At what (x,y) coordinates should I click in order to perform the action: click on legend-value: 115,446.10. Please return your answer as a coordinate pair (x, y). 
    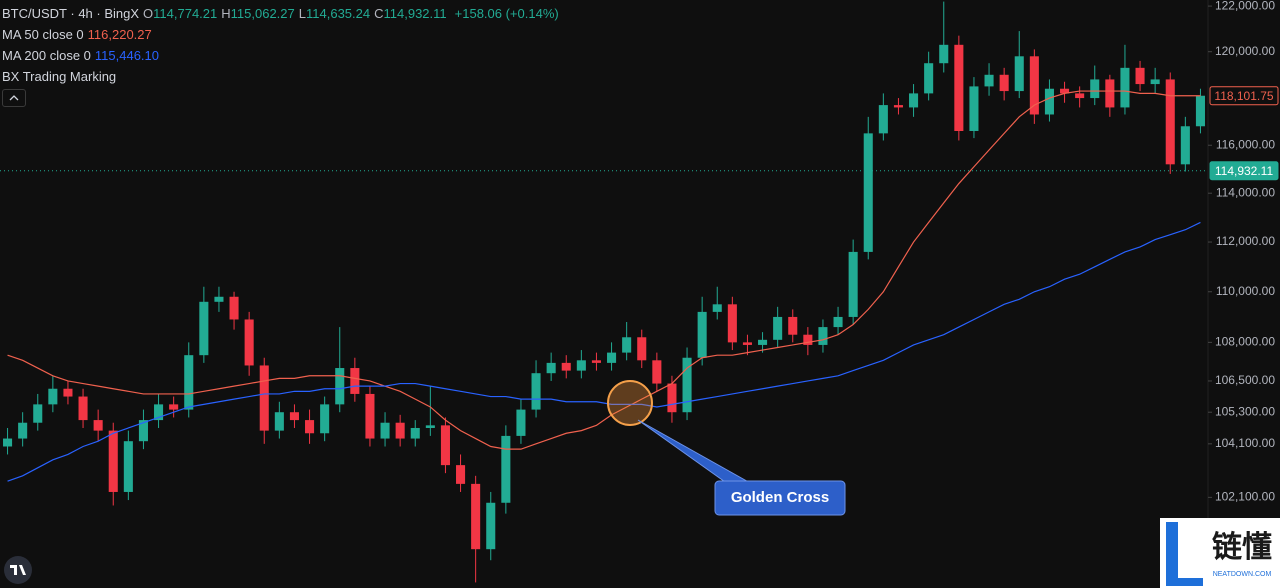
    Looking at the image, I should click on (126, 55).